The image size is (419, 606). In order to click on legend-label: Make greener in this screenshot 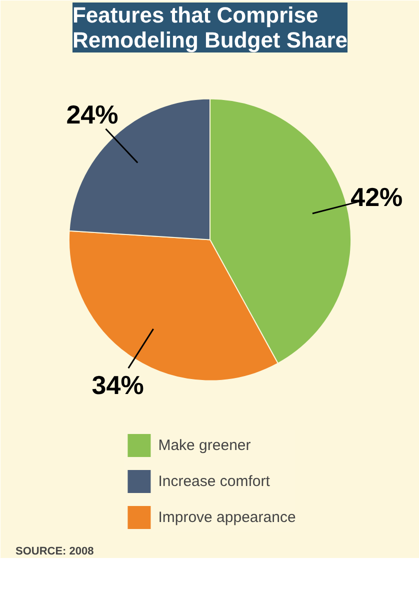, I will do `click(204, 445)`.